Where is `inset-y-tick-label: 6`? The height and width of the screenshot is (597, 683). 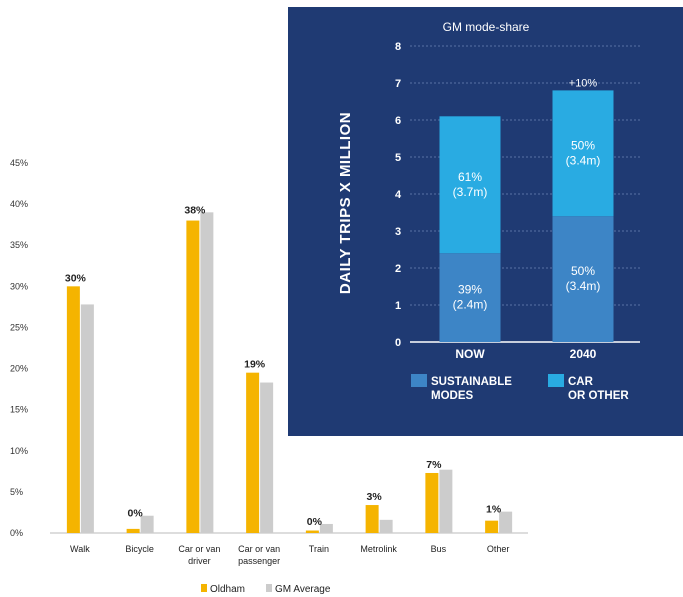 inset-y-tick-label: 6 is located at coordinates (398, 121).